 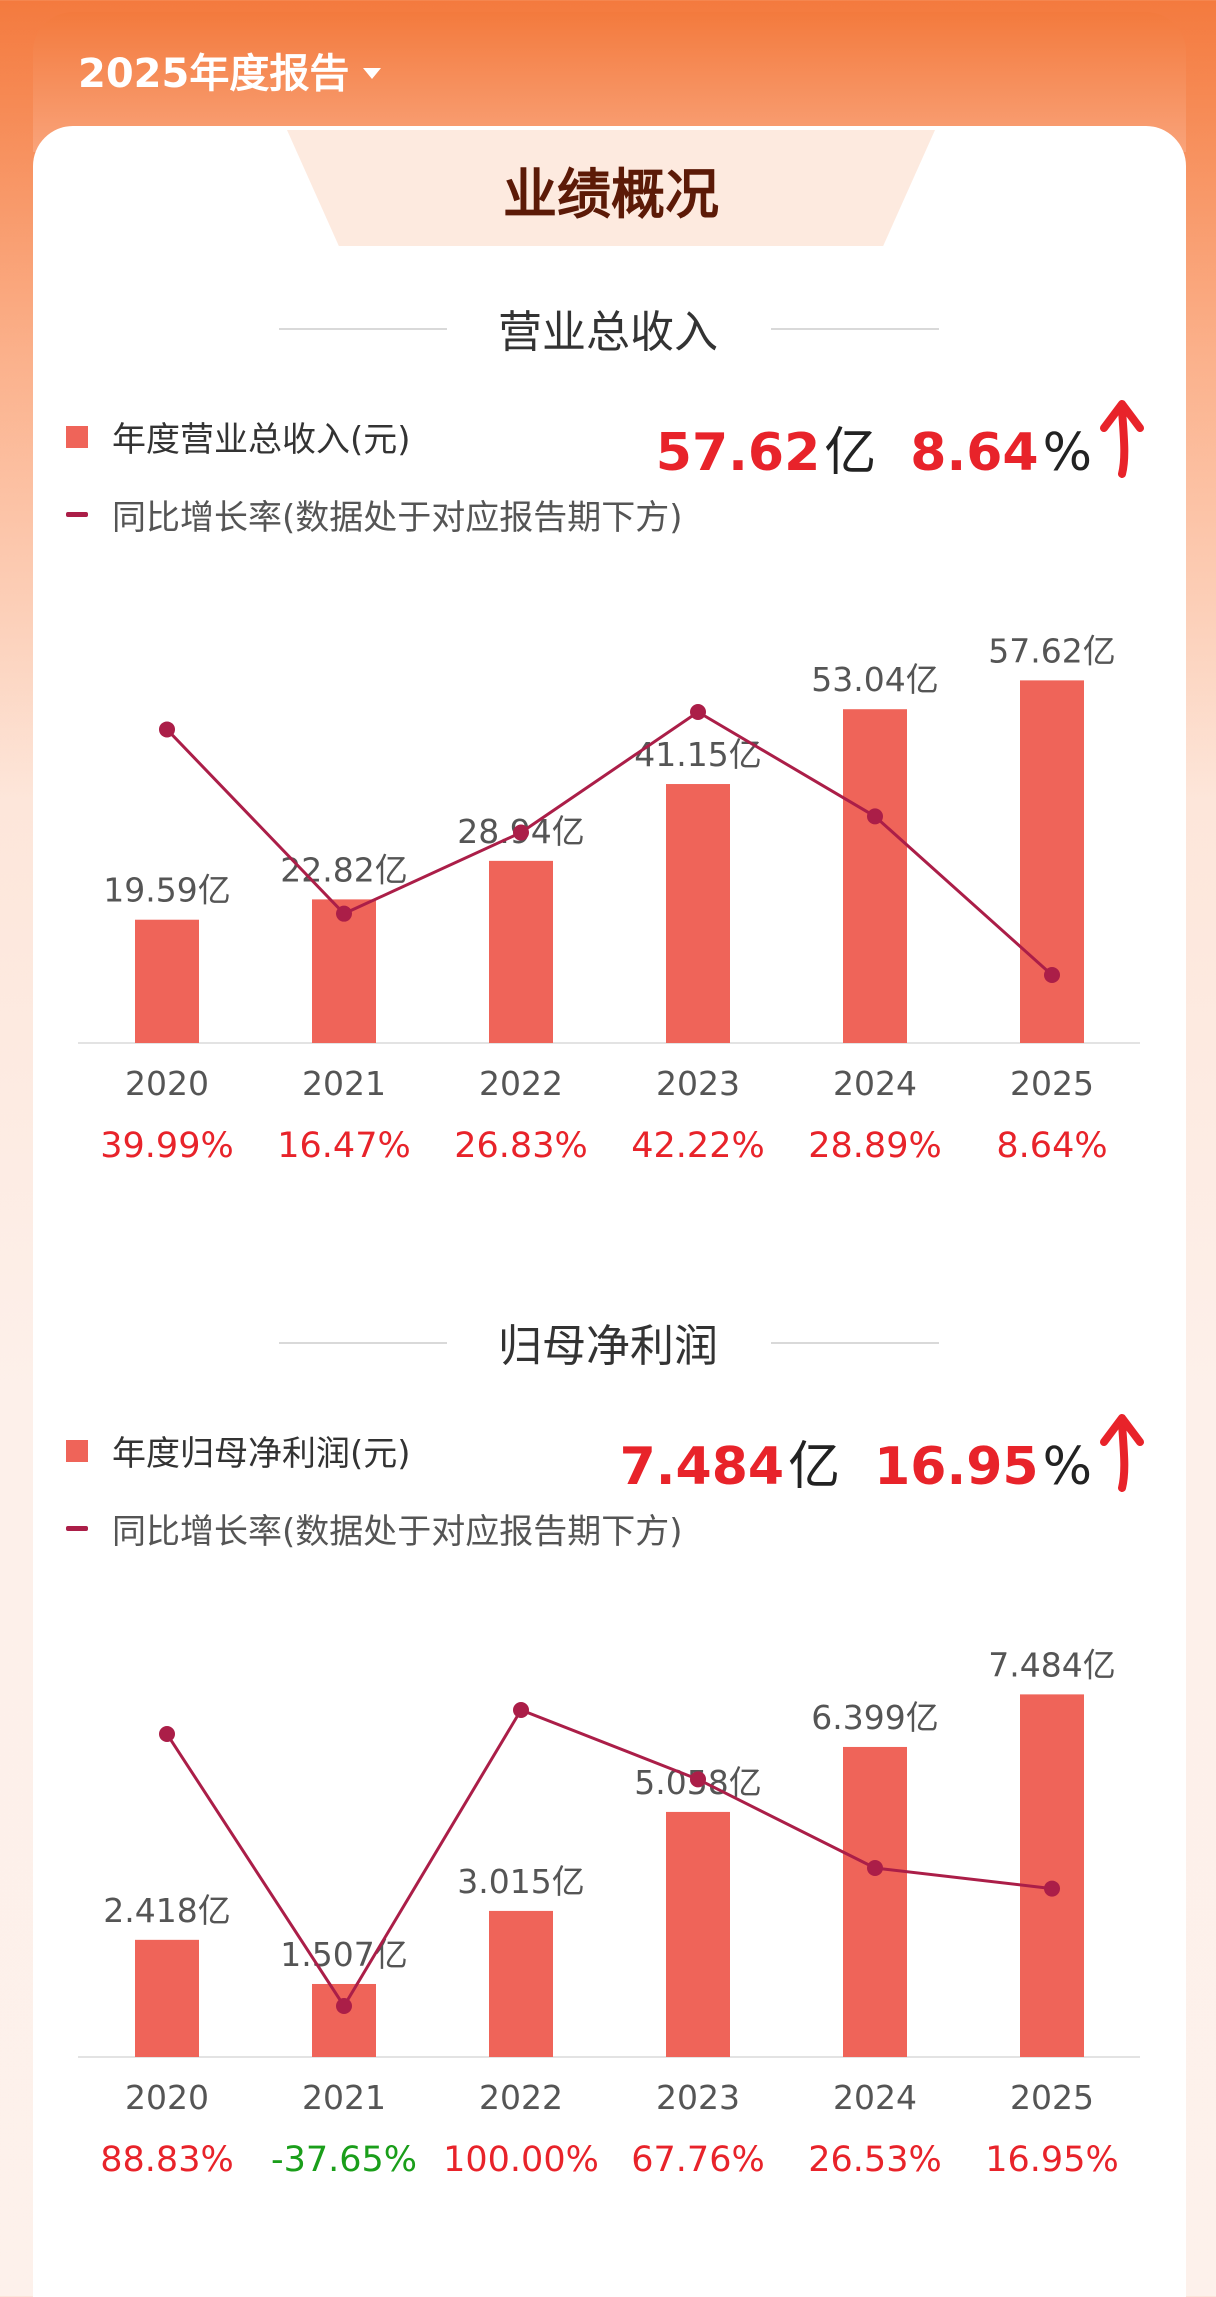 What do you see at coordinates (874, 1717) in the screenshot?
I see `bar-label: 6.399亿` at bounding box center [874, 1717].